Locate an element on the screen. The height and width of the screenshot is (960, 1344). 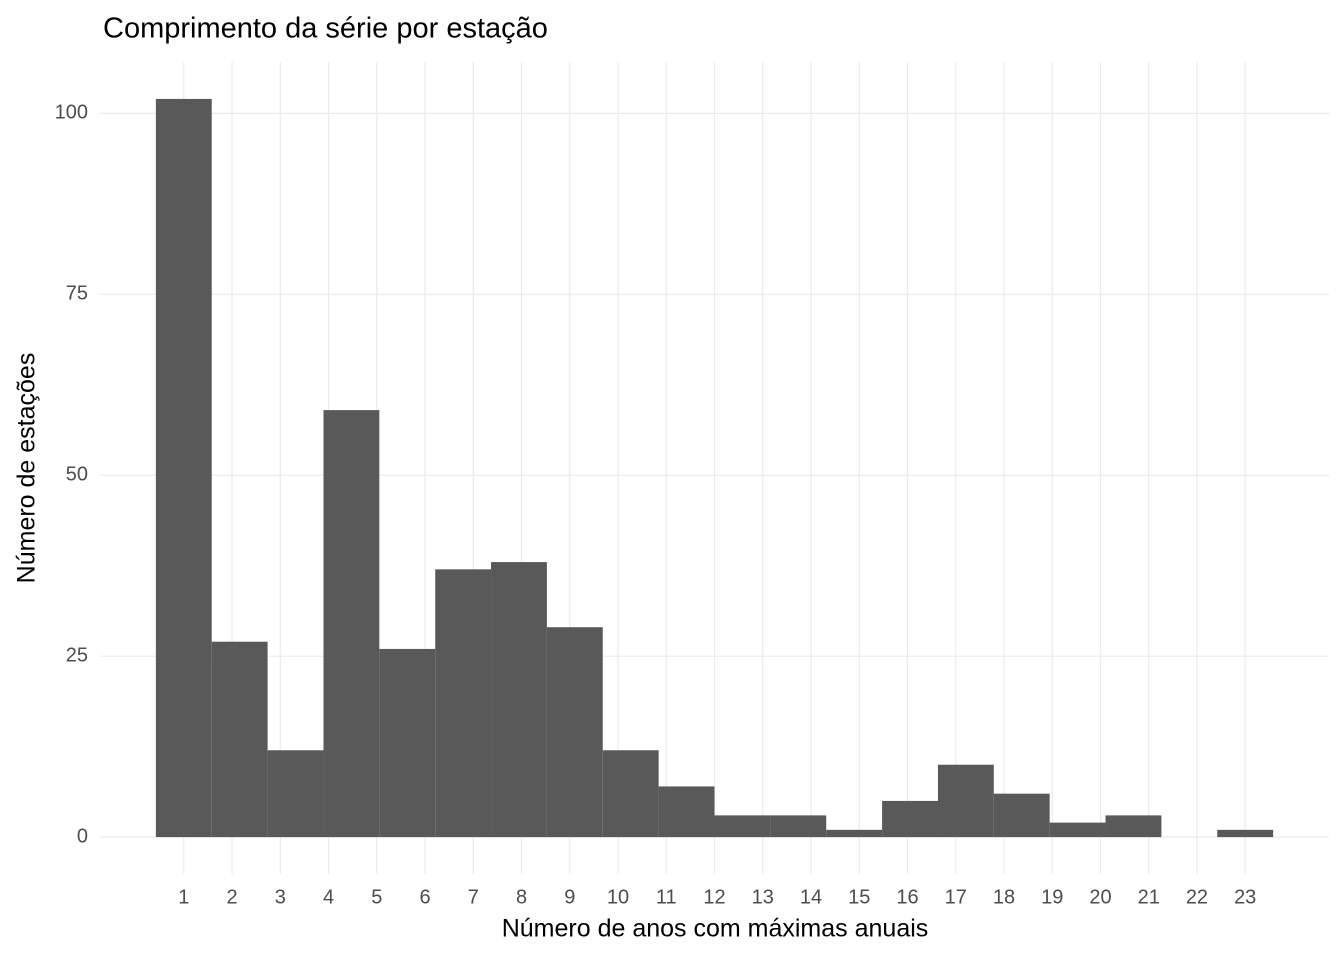
x-tick-label: 1 is located at coordinates (183, 897).